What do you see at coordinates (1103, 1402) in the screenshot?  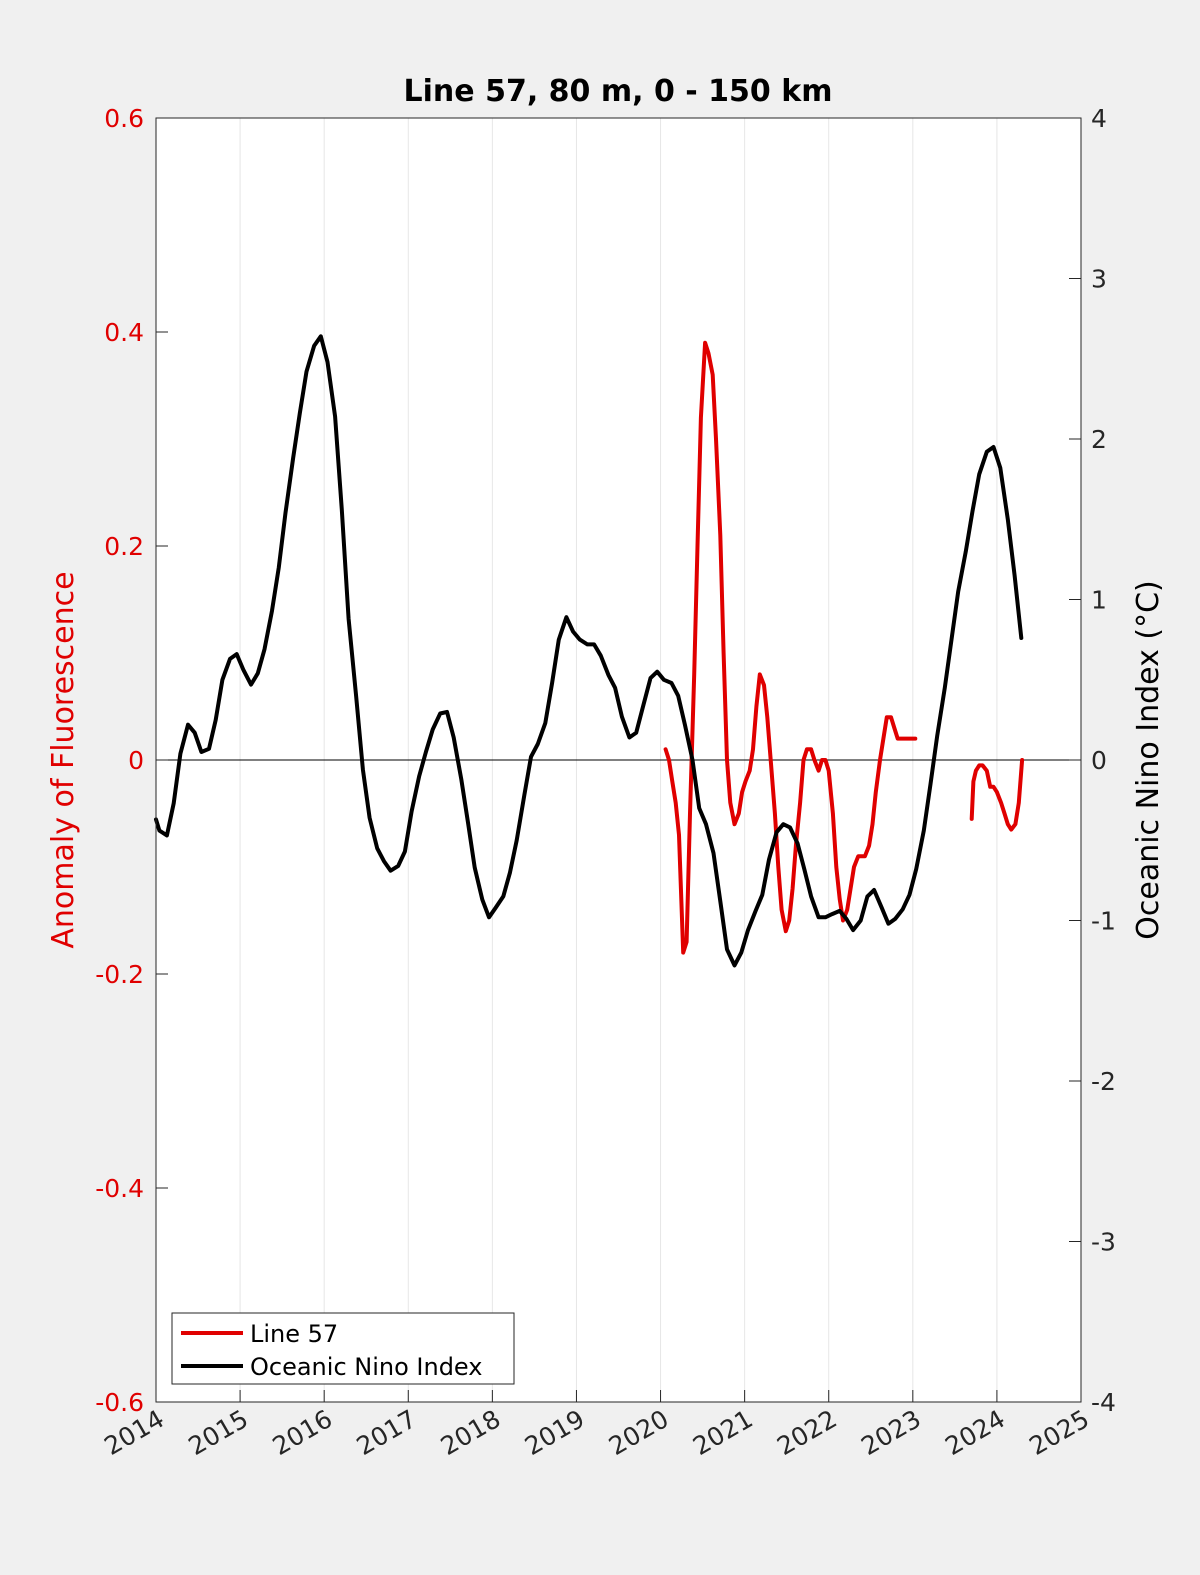 I see `right-tick-label: -4` at bounding box center [1103, 1402].